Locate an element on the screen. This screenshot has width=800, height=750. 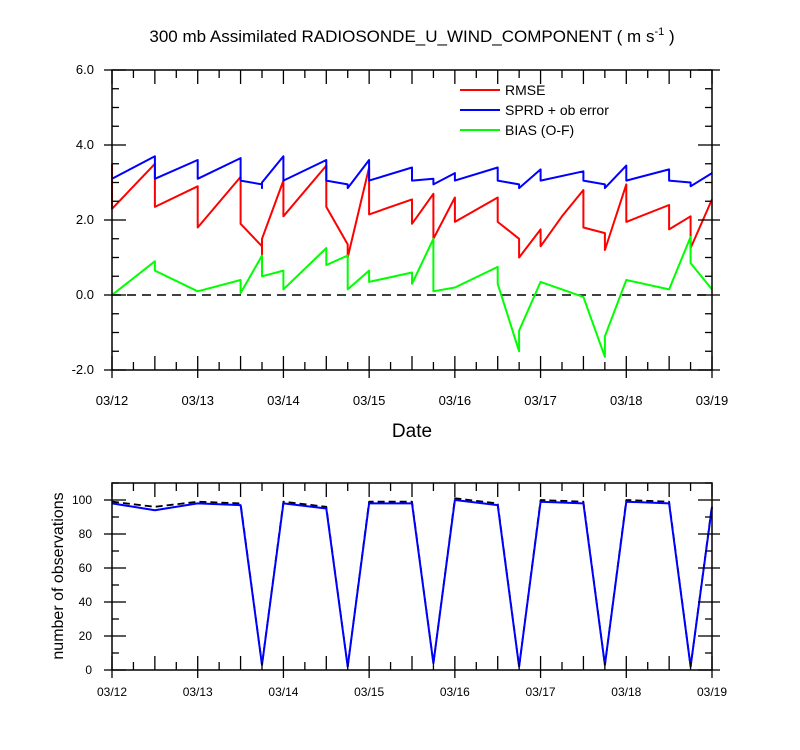
y-tick-label: 0.0 is located at coordinates (85, 294).